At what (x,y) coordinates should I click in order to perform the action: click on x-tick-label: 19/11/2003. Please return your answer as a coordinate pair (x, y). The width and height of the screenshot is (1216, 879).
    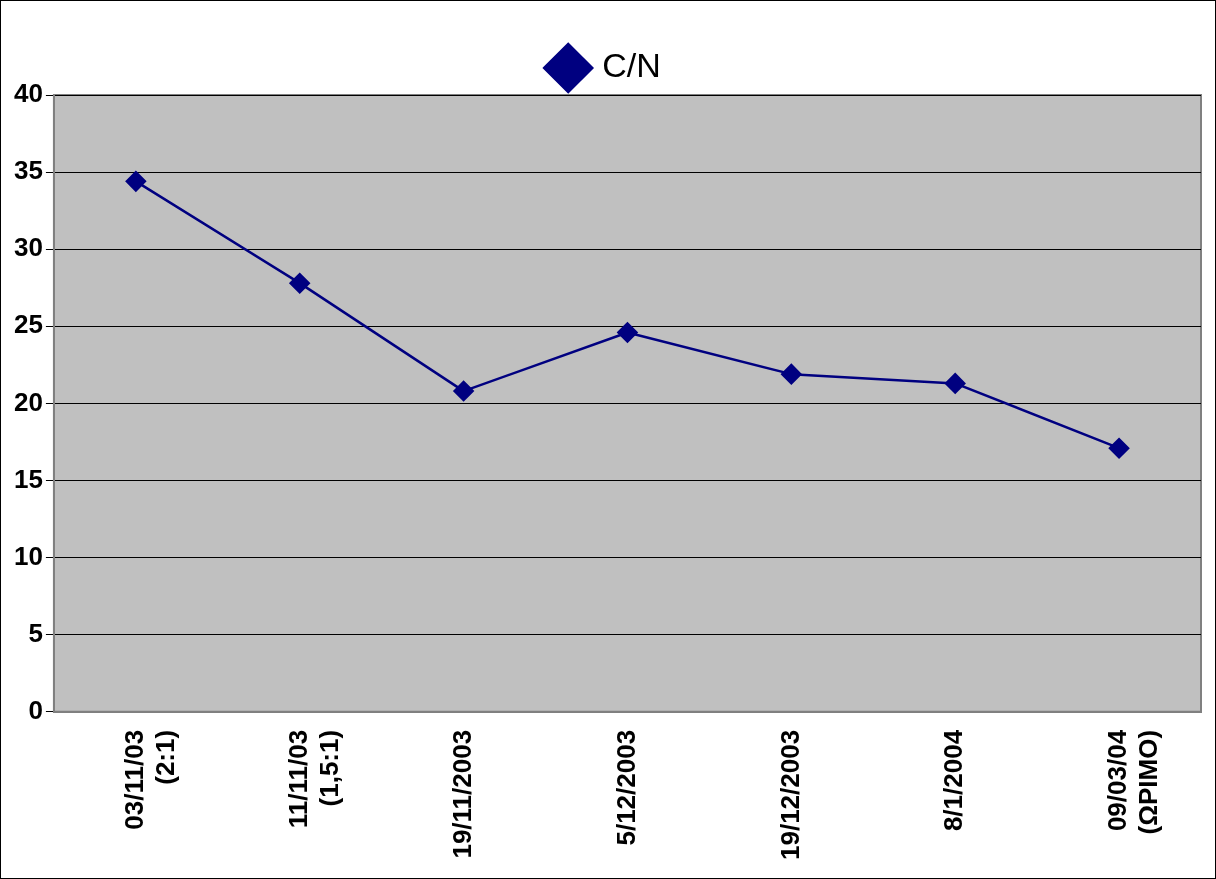
    Looking at the image, I should click on (461, 794).